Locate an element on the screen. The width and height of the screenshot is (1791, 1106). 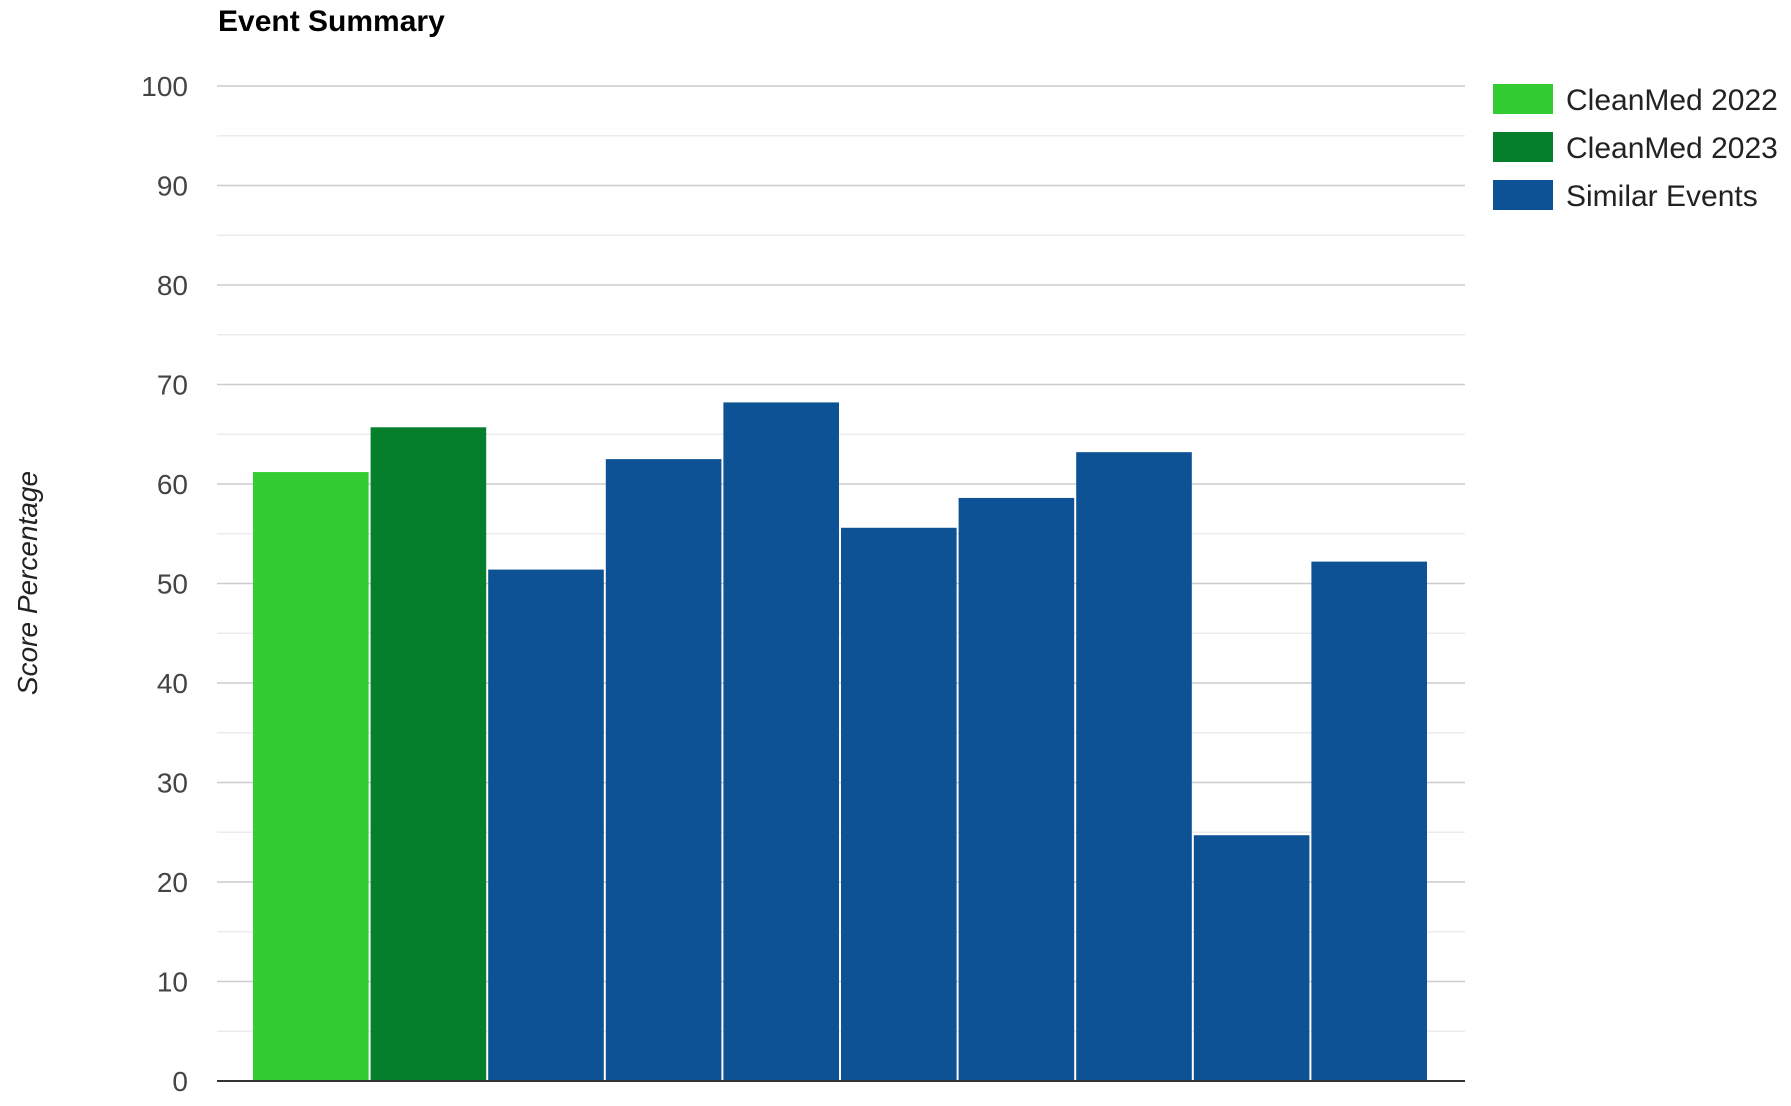
y-tick-label: 50 is located at coordinates (172, 584).